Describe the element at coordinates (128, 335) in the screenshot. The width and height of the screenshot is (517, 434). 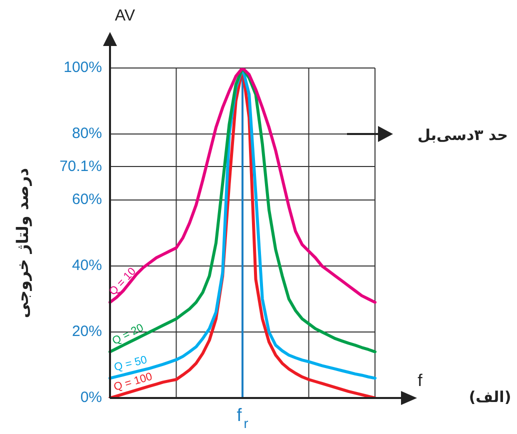
I see `text: Q = 20` at that location.